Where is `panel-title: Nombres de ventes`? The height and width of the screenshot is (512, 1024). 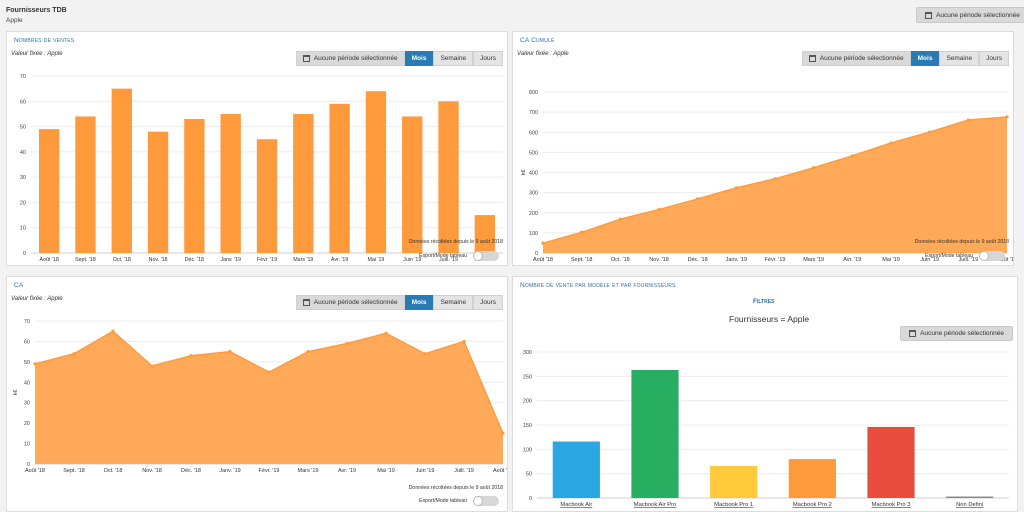 panel-title: Nombres de ventes is located at coordinates (44, 40).